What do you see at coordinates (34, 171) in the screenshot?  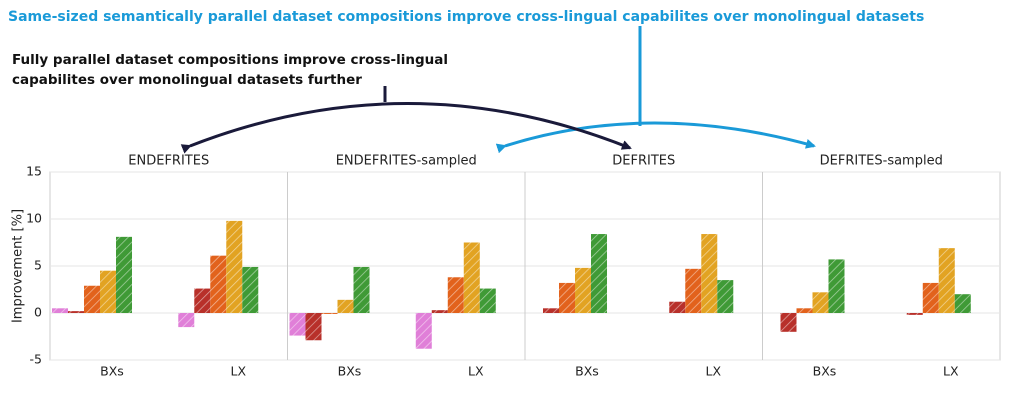 I see `y-tick-label: 15` at bounding box center [34, 171].